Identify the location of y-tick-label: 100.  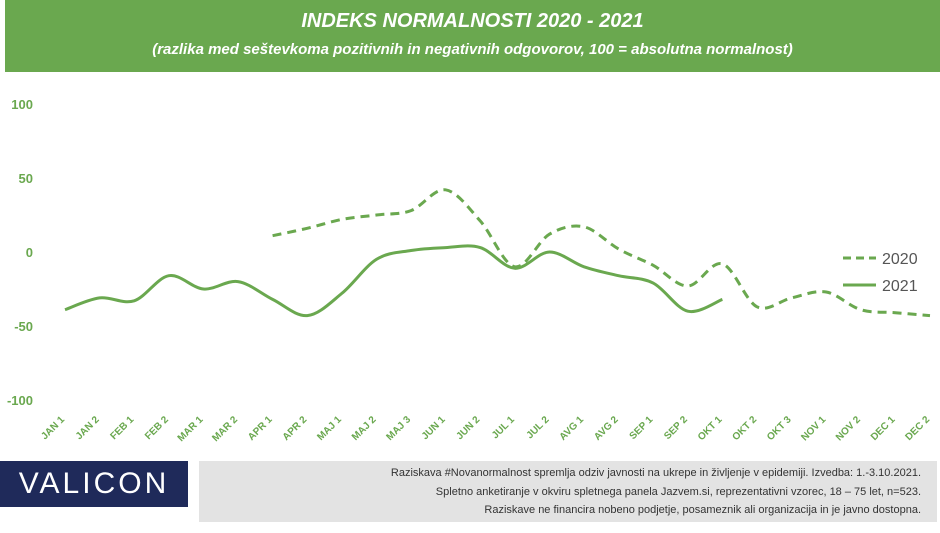
(22, 104).